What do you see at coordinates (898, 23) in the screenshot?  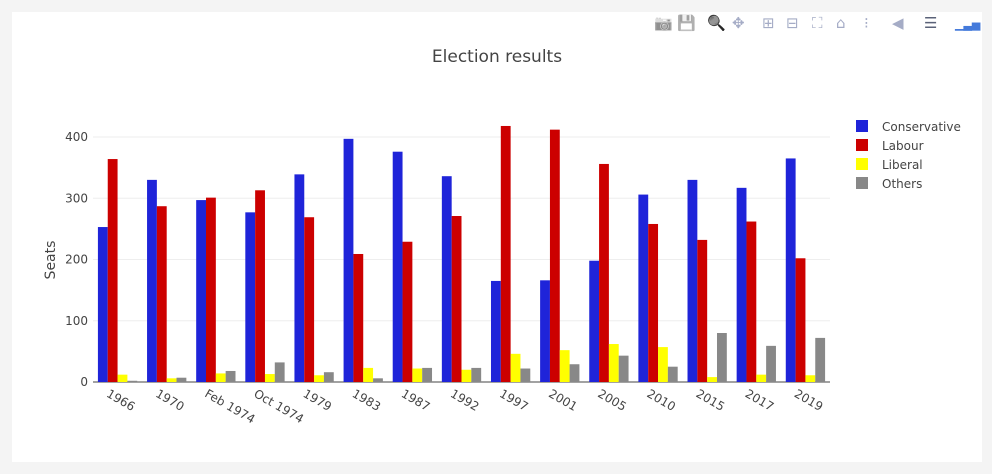 I see `hover-closest-icon: ◀` at bounding box center [898, 23].